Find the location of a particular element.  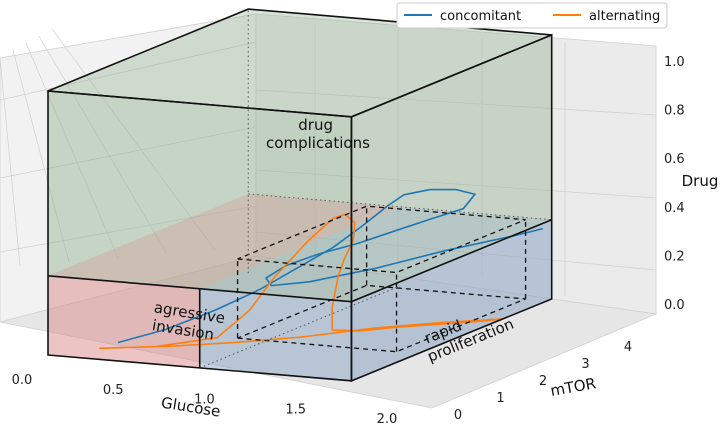

y-tick-label-4: 4 is located at coordinates (628, 347).